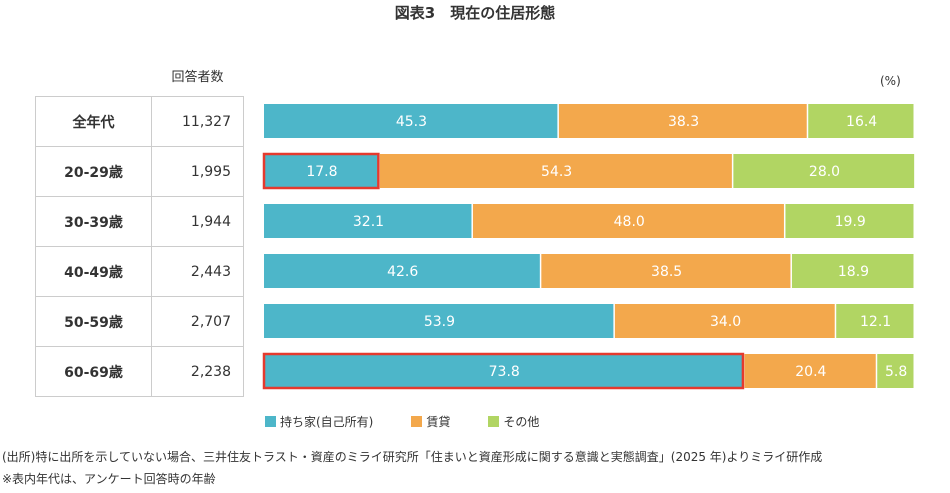 This screenshot has width=950, height=493. What do you see at coordinates (197, 221) in the screenshot?
I see `respondent-count: 1,944` at bounding box center [197, 221].